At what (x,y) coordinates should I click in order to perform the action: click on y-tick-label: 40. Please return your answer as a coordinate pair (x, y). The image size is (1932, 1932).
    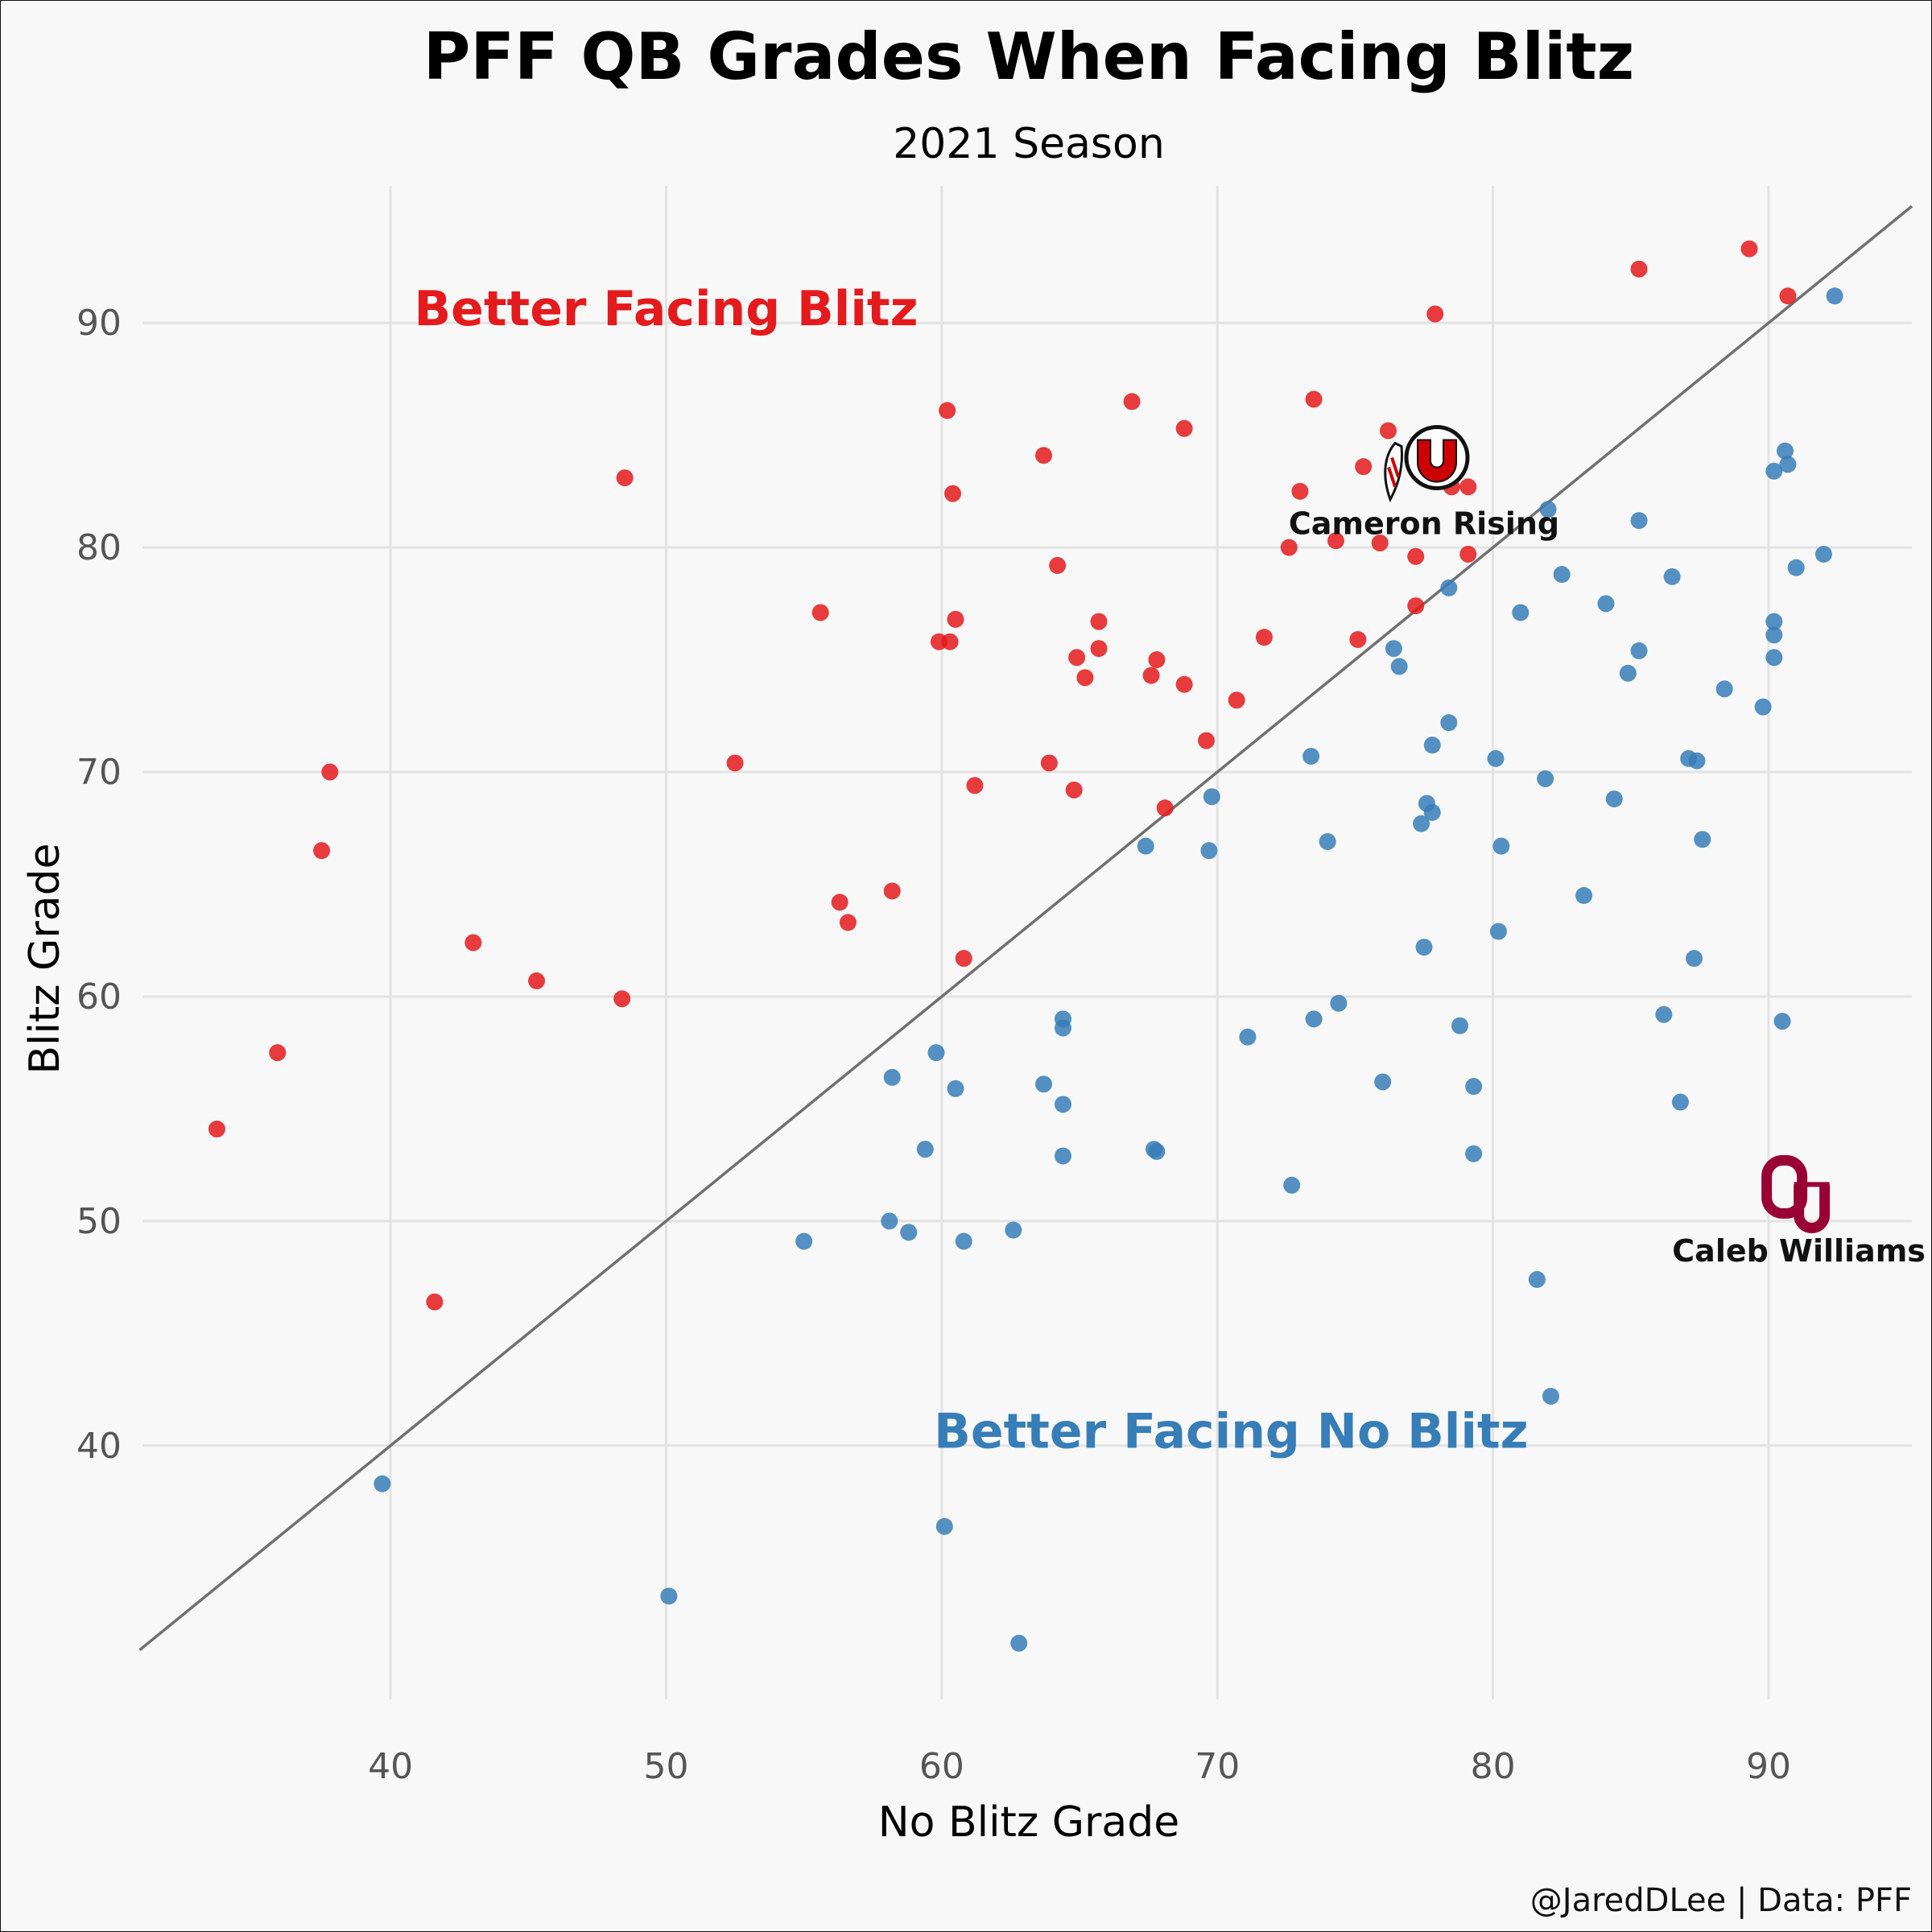
    Looking at the image, I should click on (99, 1446).